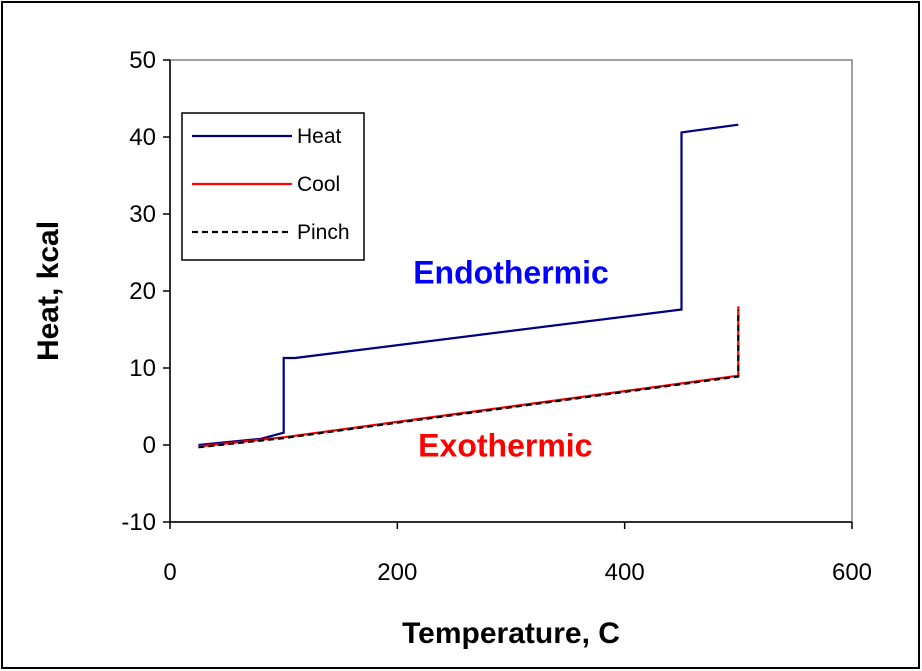 The height and width of the screenshot is (671, 922). What do you see at coordinates (149, 445) in the screenshot?
I see `y-tick-label: 0` at bounding box center [149, 445].